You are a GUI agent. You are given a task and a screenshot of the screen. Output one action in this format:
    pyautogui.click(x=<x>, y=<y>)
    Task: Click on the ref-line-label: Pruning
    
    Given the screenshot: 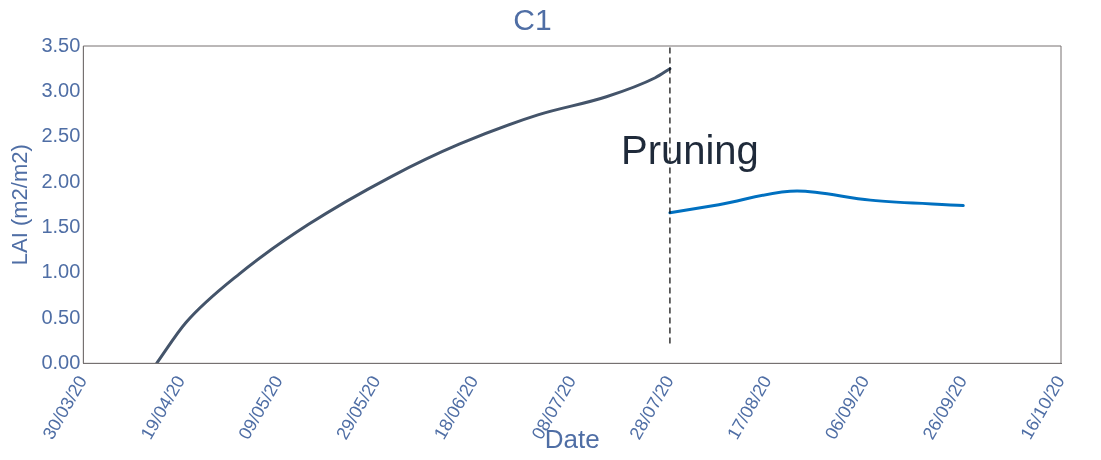 What is the action you would take?
    pyautogui.click(x=689, y=150)
    